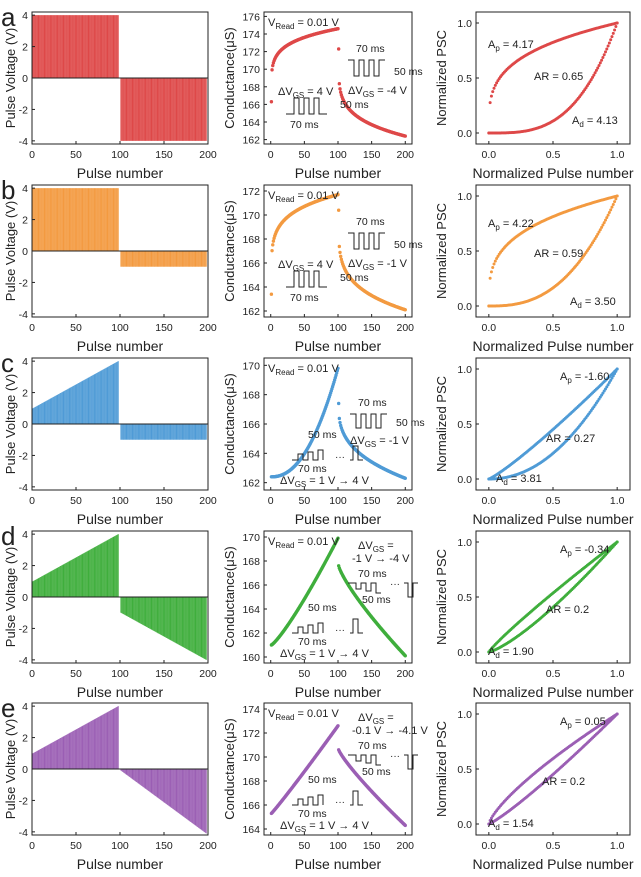 The image size is (641, 877). I want to click on panel-letter: a, so click(8, 17).